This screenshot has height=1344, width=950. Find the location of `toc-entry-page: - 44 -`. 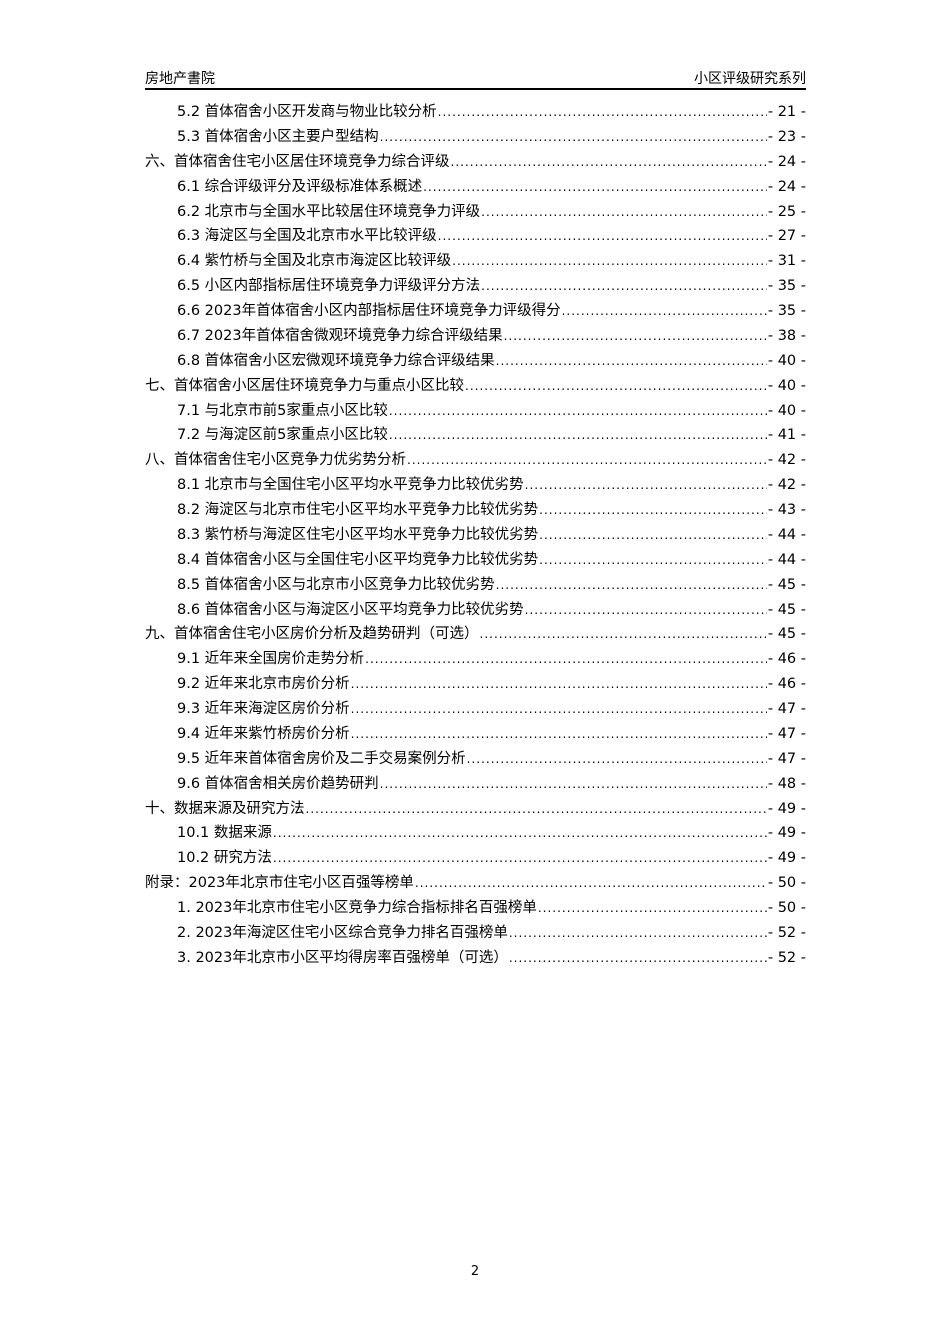

toc-entry-page: - 44 - is located at coordinates (786, 534).